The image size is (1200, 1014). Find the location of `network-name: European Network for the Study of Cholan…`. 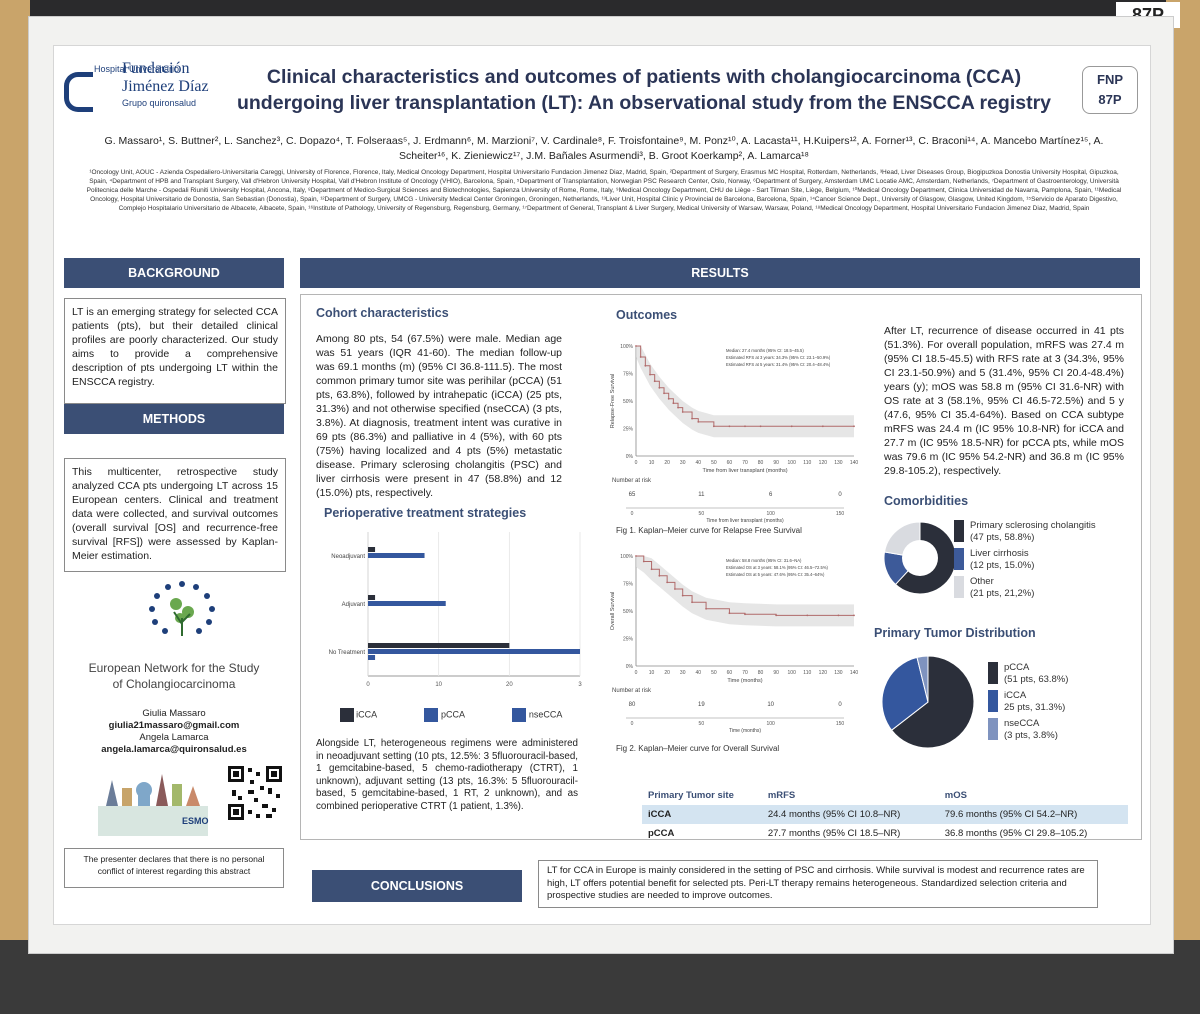

network-name: European Network for the Study of Cholan… is located at coordinates (174, 676).